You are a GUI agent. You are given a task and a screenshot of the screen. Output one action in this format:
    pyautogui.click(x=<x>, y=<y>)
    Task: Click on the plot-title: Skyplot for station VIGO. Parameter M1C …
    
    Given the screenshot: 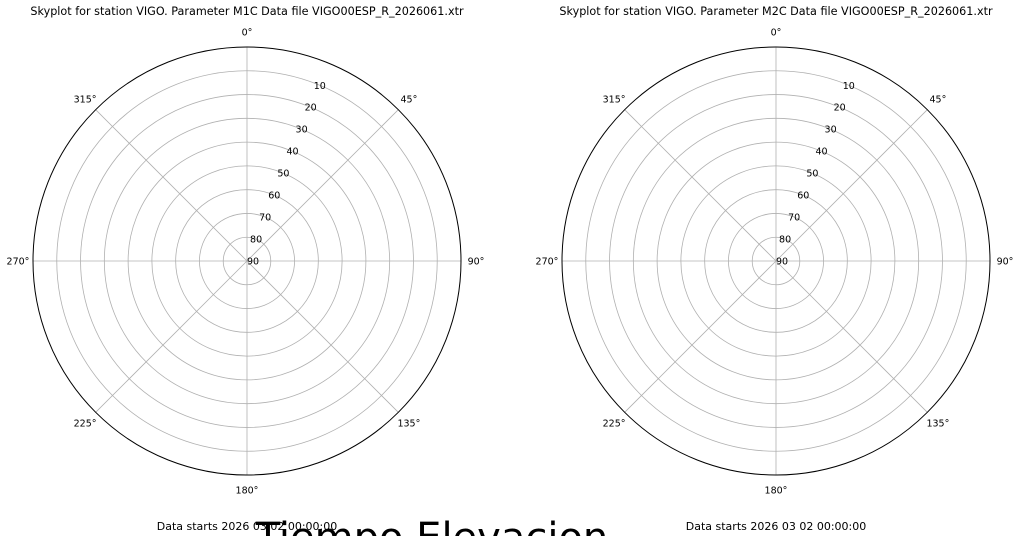 What is the action you would take?
    pyautogui.click(x=247, y=11)
    